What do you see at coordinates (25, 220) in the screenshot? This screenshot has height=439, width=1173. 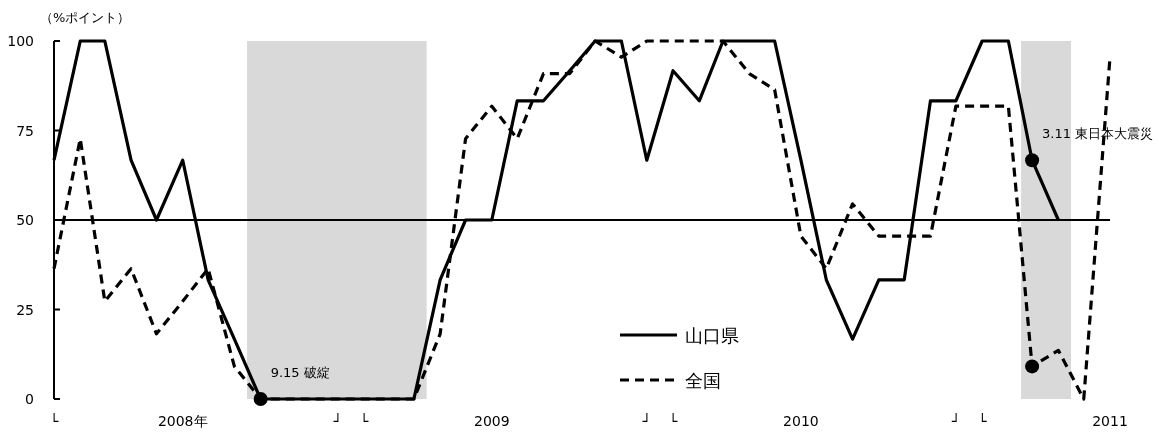 I see `y-tick-label: 50` at bounding box center [25, 220].